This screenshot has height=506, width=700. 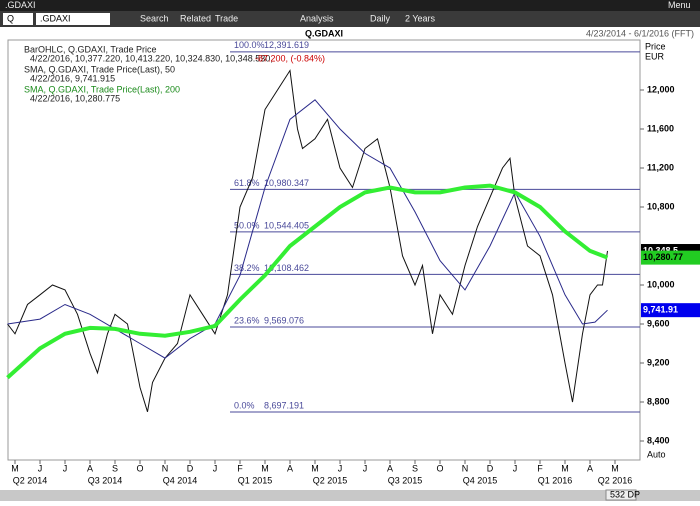 I want to click on quarter-label: Q4 2015, so click(x=480, y=480).